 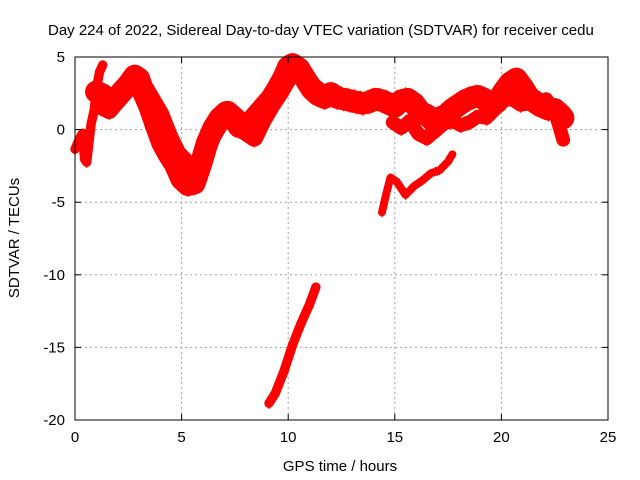 What do you see at coordinates (54, 275) in the screenshot?
I see `y-tick-label: -10` at bounding box center [54, 275].